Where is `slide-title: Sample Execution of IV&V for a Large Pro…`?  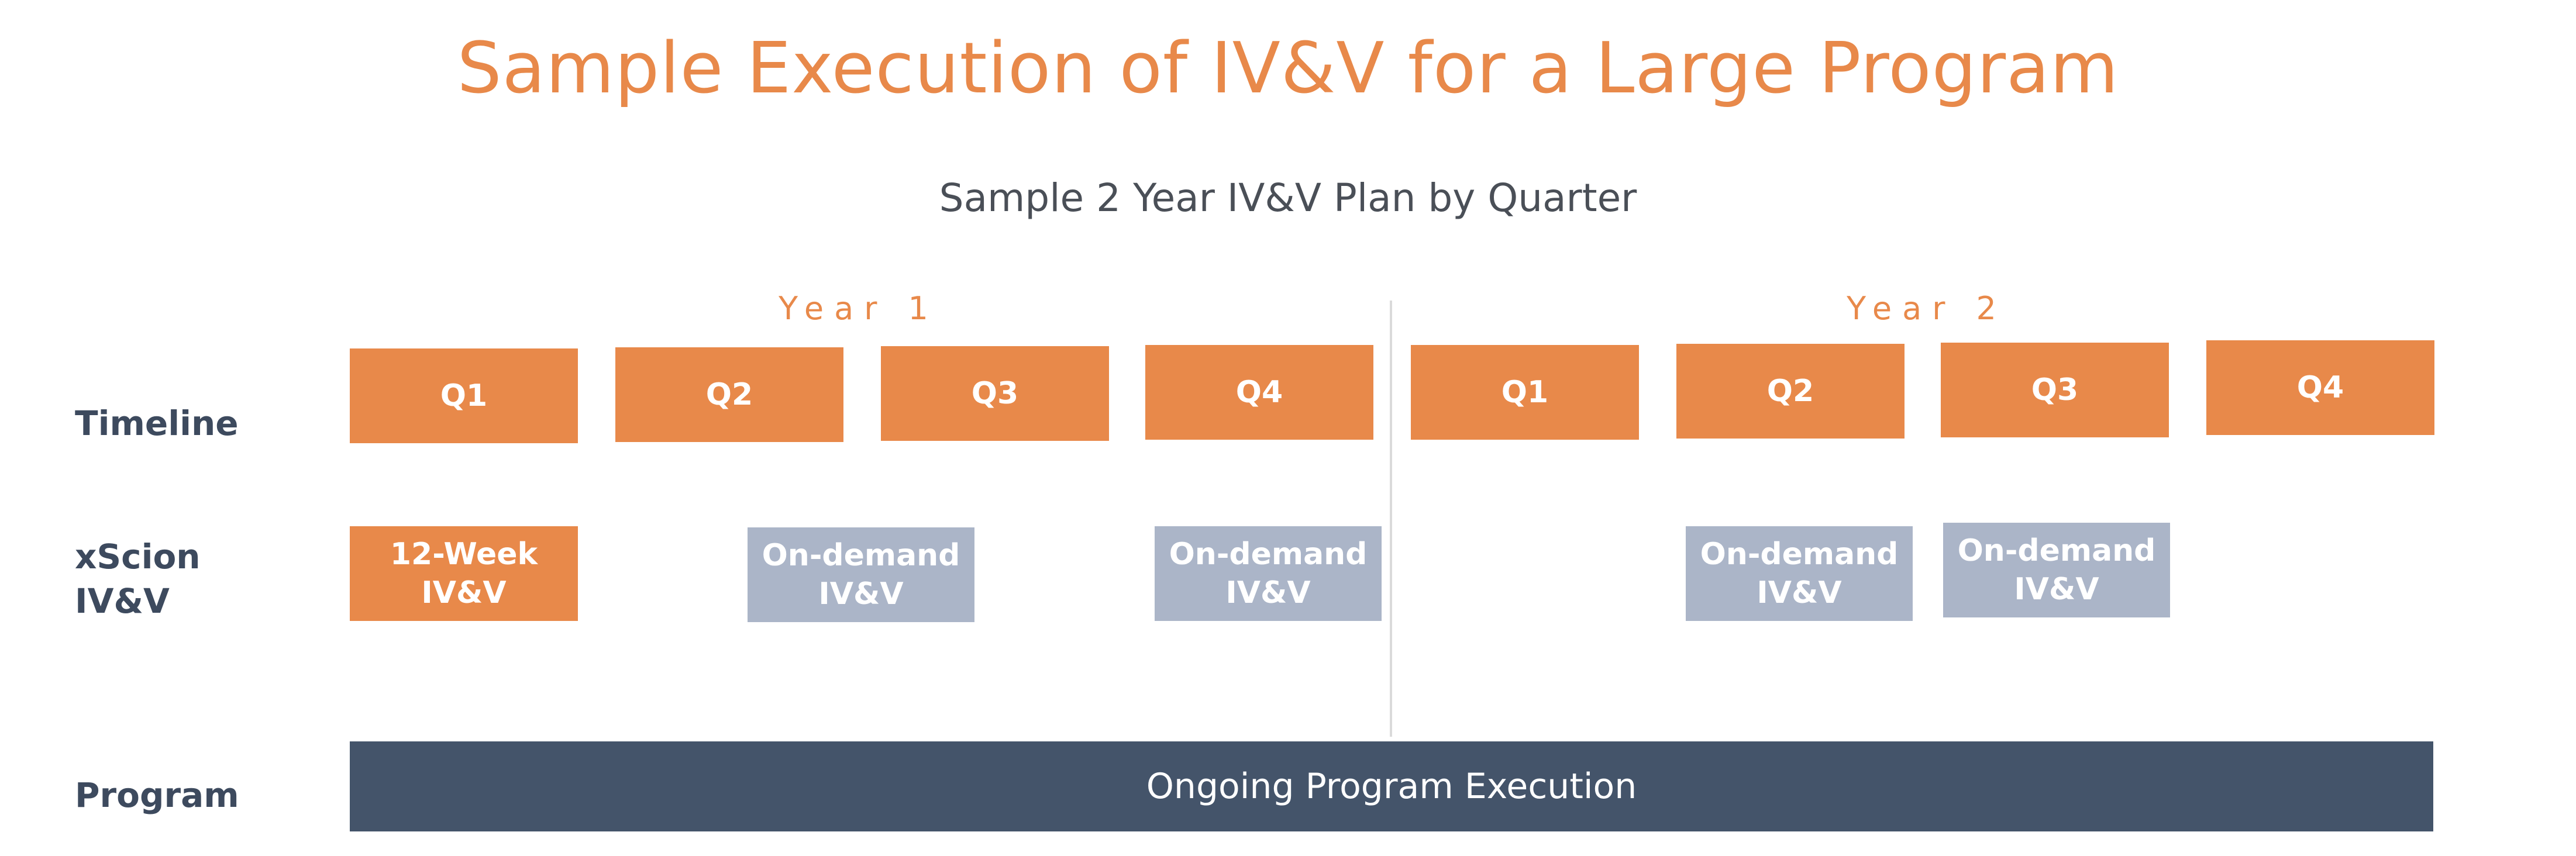
slide-title: Sample Execution of IV&V for a Large Pro… is located at coordinates (1288, 68).